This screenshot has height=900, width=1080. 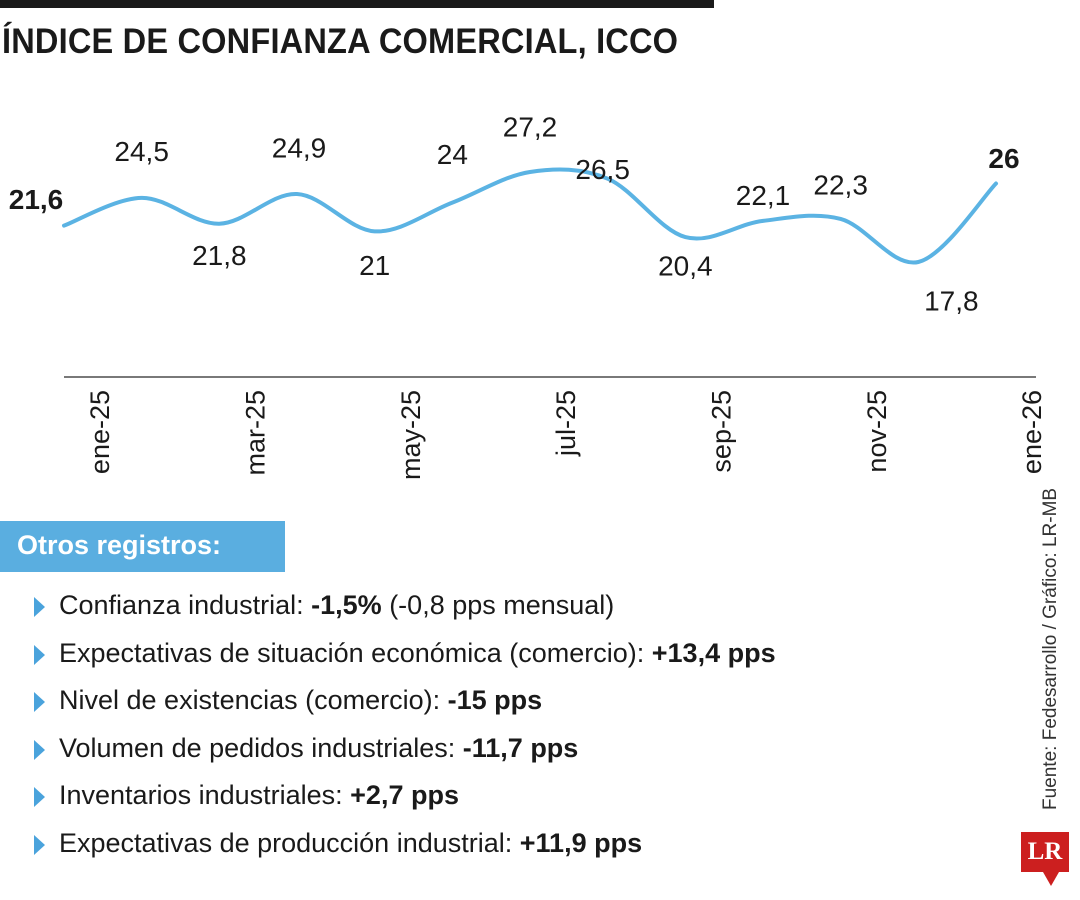 What do you see at coordinates (253, 700) in the screenshot?
I see `record-label: Nivel de existencias (comercio):` at bounding box center [253, 700].